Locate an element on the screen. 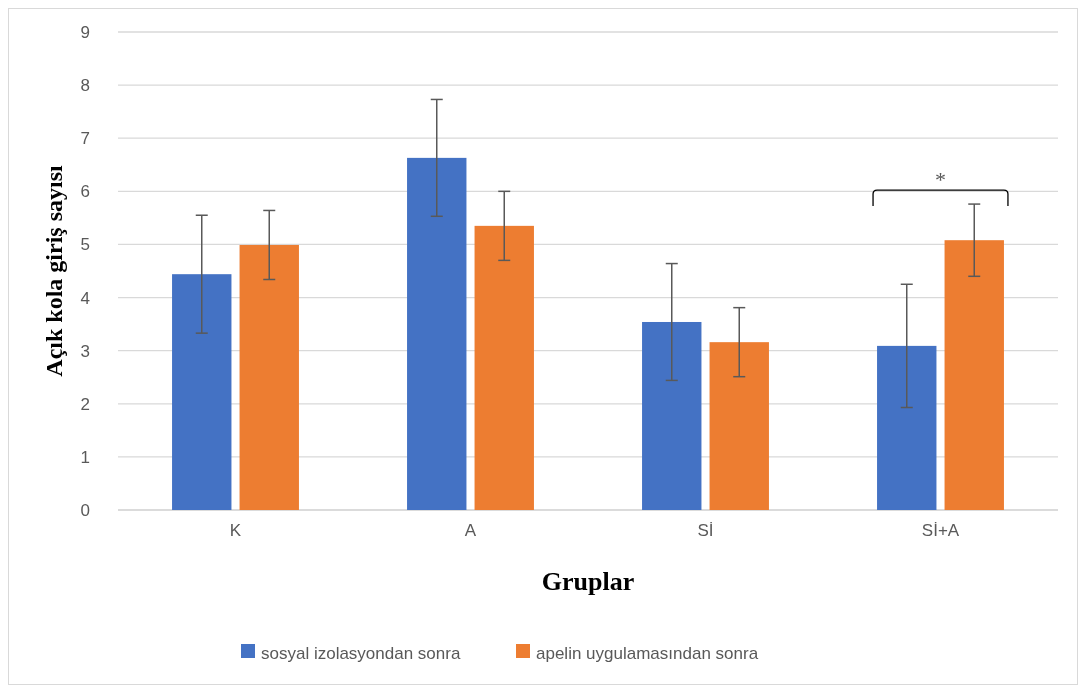 The image size is (1086, 693). x-tick-label: A is located at coordinates (470, 530).